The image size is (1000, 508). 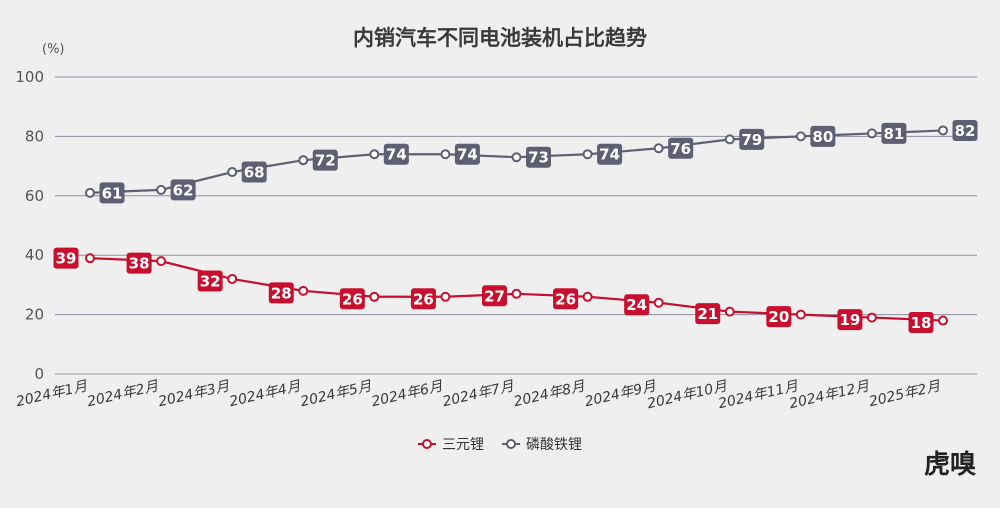 What do you see at coordinates (265, 394) in the screenshot?
I see `x-tick-label: 2024年4月` at bounding box center [265, 394].